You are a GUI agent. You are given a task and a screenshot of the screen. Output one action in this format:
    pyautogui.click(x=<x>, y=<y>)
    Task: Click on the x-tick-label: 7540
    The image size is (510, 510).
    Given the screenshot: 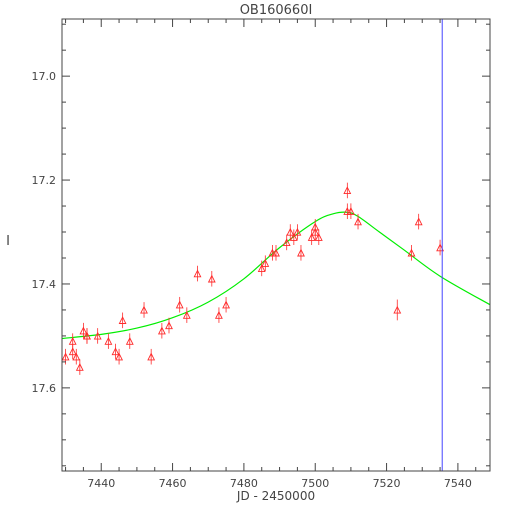 What is the action you would take?
    pyautogui.click(x=458, y=483)
    